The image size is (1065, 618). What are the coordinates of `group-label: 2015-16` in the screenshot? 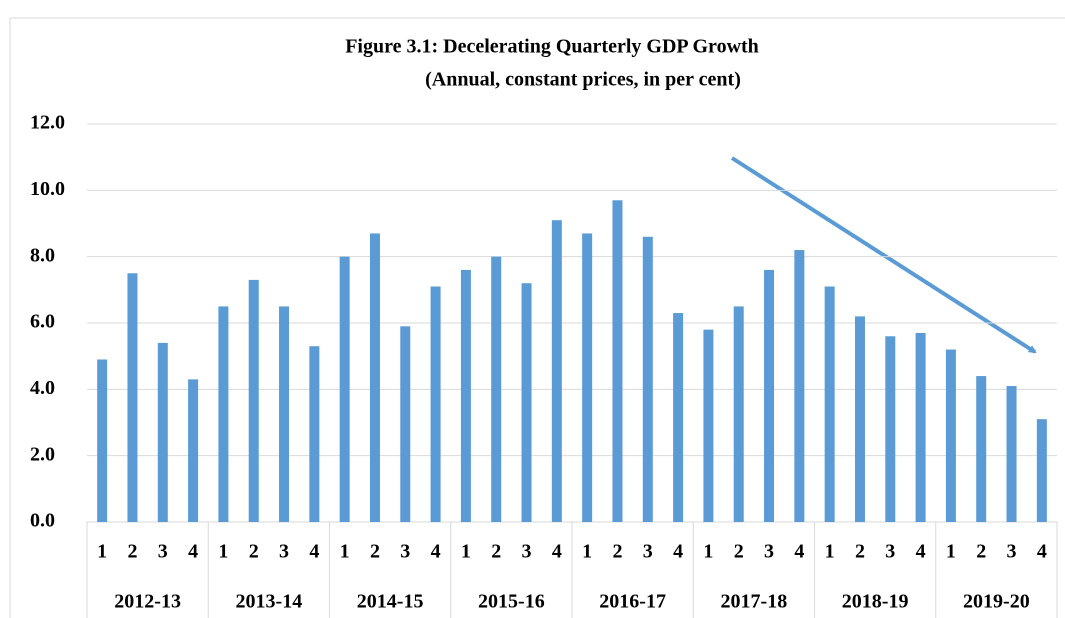 It's located at (511, 602).